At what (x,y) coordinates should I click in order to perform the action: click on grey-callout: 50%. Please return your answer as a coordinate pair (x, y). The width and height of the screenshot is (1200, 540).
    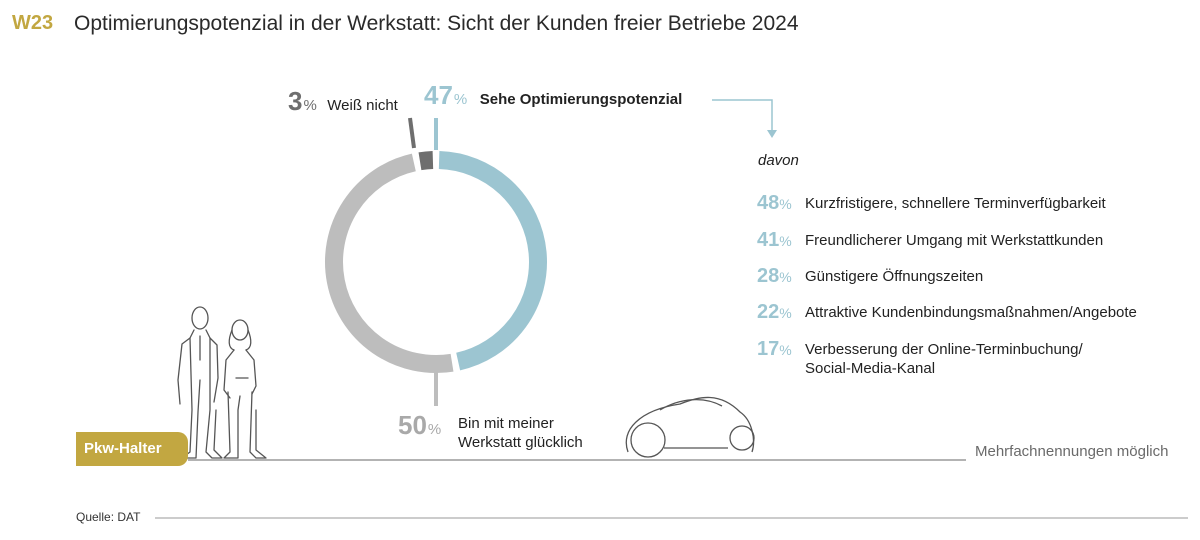
    Looking at the image, I should click on (419, 425).